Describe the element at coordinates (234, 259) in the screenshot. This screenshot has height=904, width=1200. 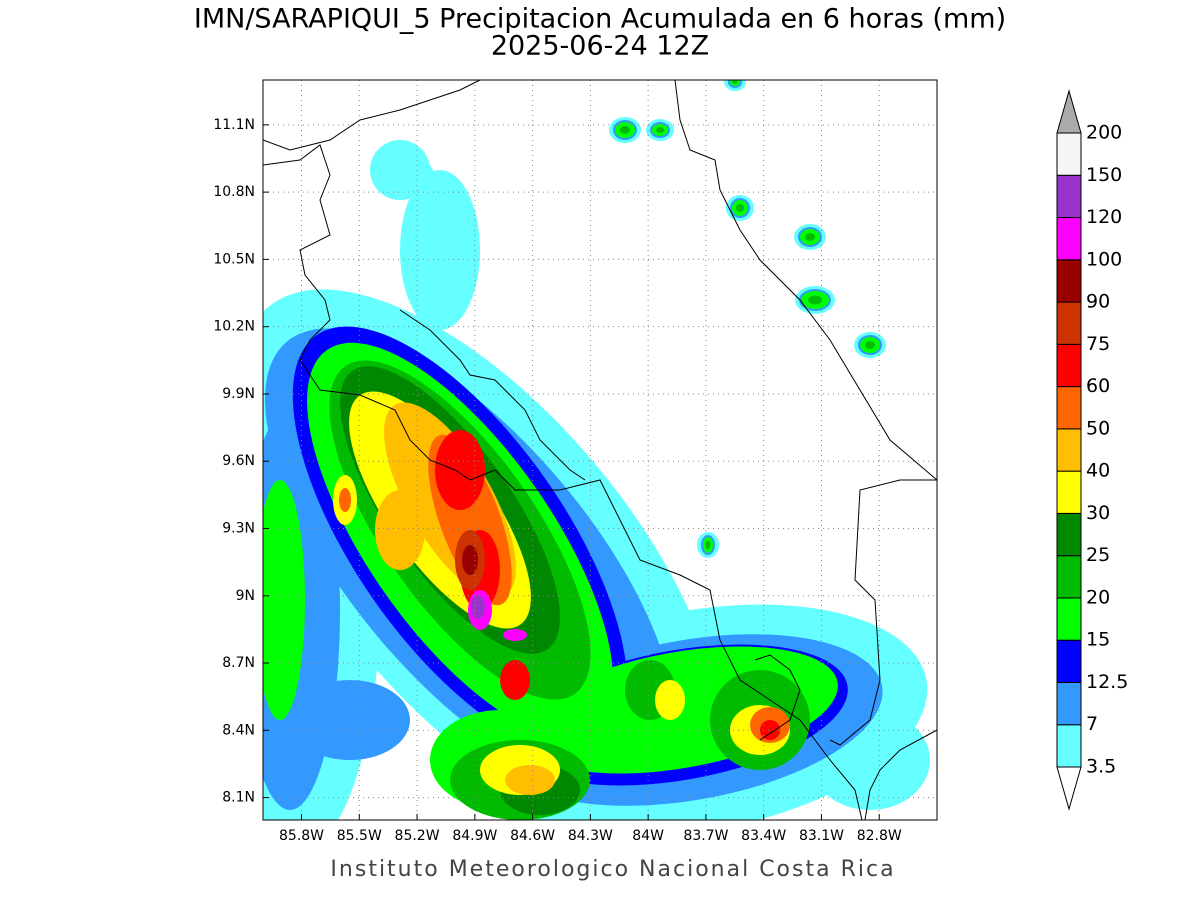
I see `y-tick-label: 10.5N` at that location.